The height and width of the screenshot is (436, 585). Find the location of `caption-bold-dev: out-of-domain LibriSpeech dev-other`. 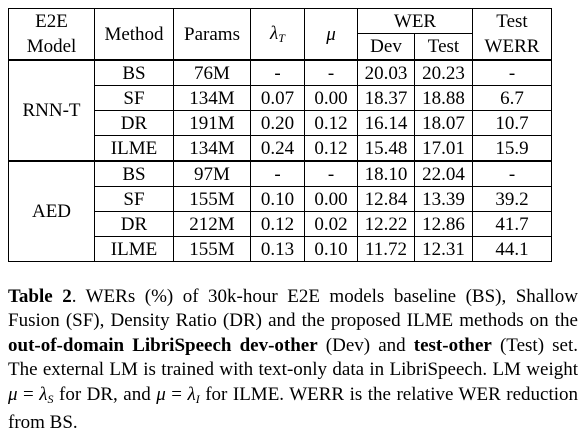

caption-bold-dev: out-of-domain LibriSpeech dev-other is located at coordinates (163, 345).